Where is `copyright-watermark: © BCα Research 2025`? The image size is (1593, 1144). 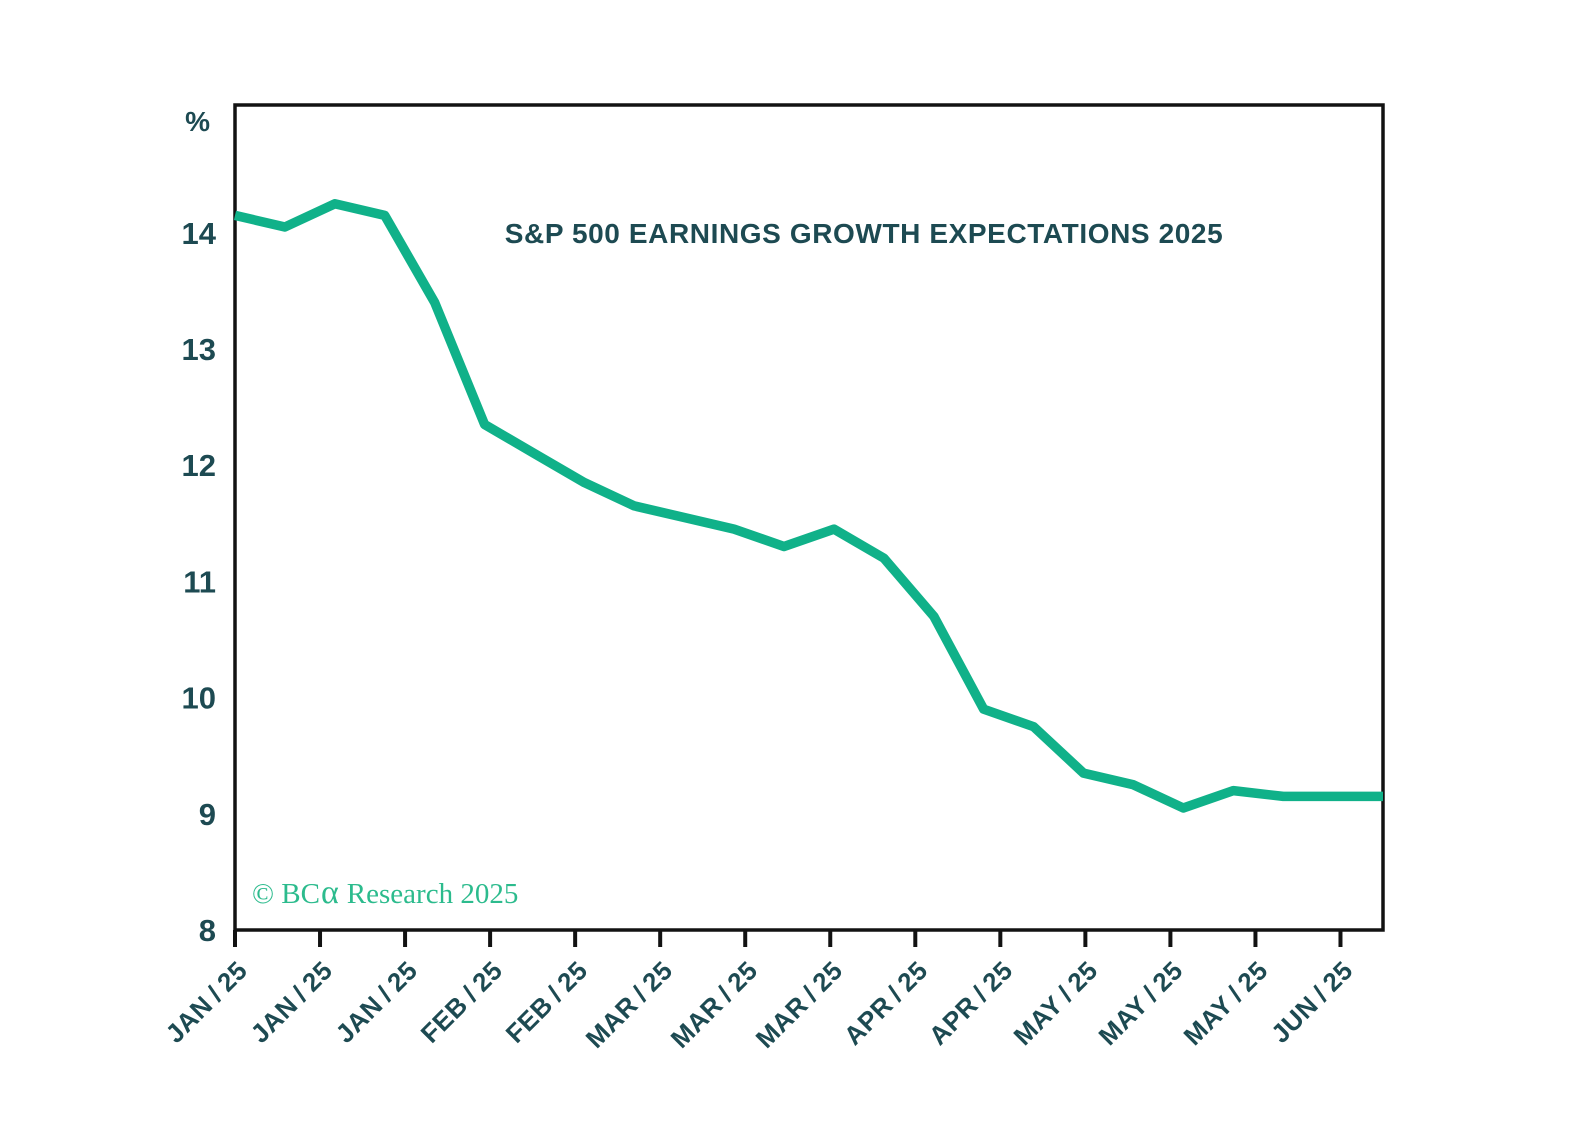
copyright-watermark: © BCα Research 2025 is located at coordinates (385, 892).